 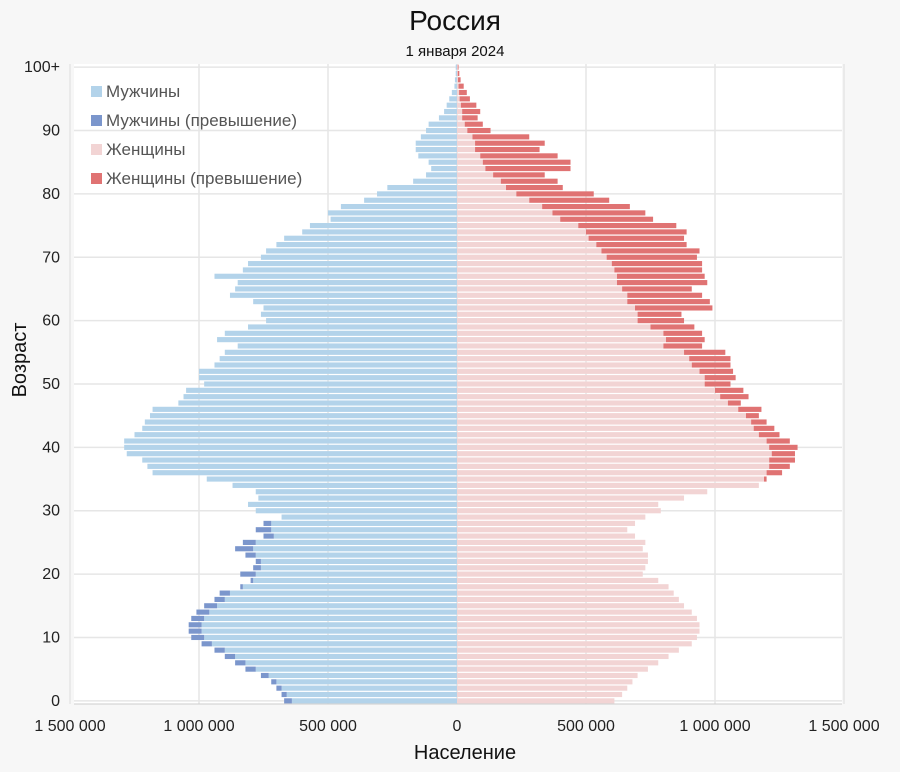 What do you see at coordinates (201, 120) in the screenshot?
I see `legend-label: Мужчины (превышение)` at bounding box center [201, 120].